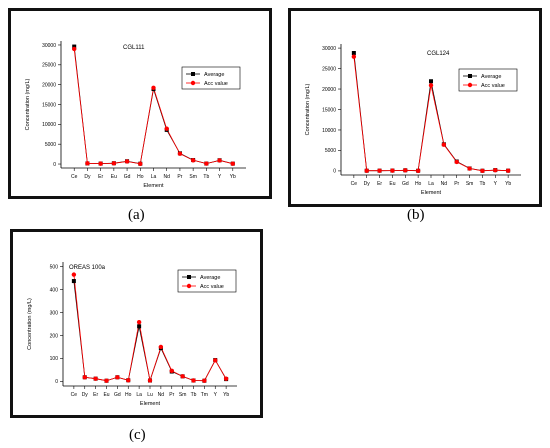 The image size is (550, 448). I want to click on legend-label: Acc value, so click(493, 86).